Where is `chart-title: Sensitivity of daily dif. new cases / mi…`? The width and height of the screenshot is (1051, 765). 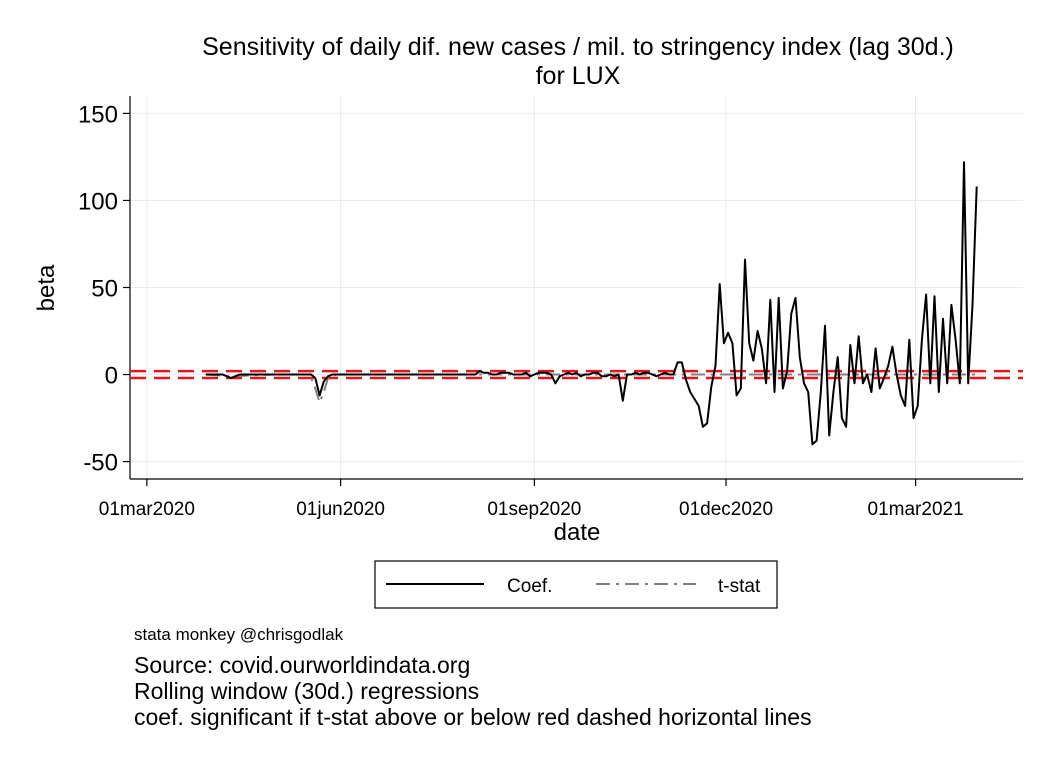
chart-title: Sensitivity of daily dif. new cases / mi… is located at coordinates (578, 47).